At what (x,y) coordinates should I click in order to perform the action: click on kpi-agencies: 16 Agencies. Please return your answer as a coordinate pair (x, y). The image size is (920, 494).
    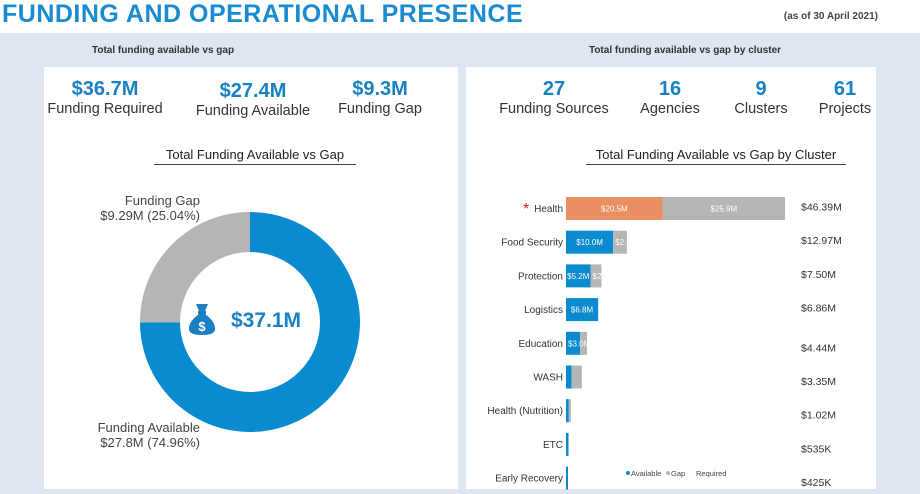
    Looking at the image, I should click on (670, 98).